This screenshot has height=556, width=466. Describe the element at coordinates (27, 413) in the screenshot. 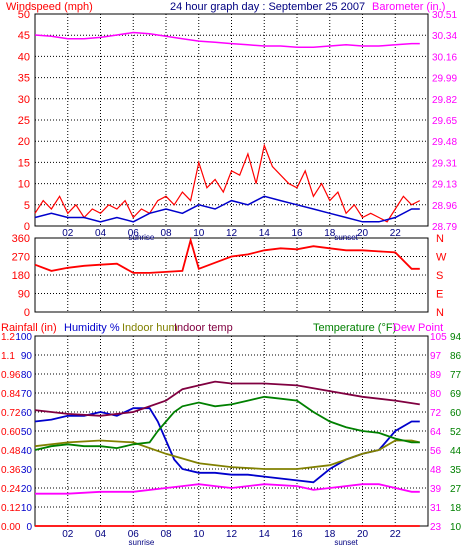

I see `humidity-axis-tick: 60` at that location.